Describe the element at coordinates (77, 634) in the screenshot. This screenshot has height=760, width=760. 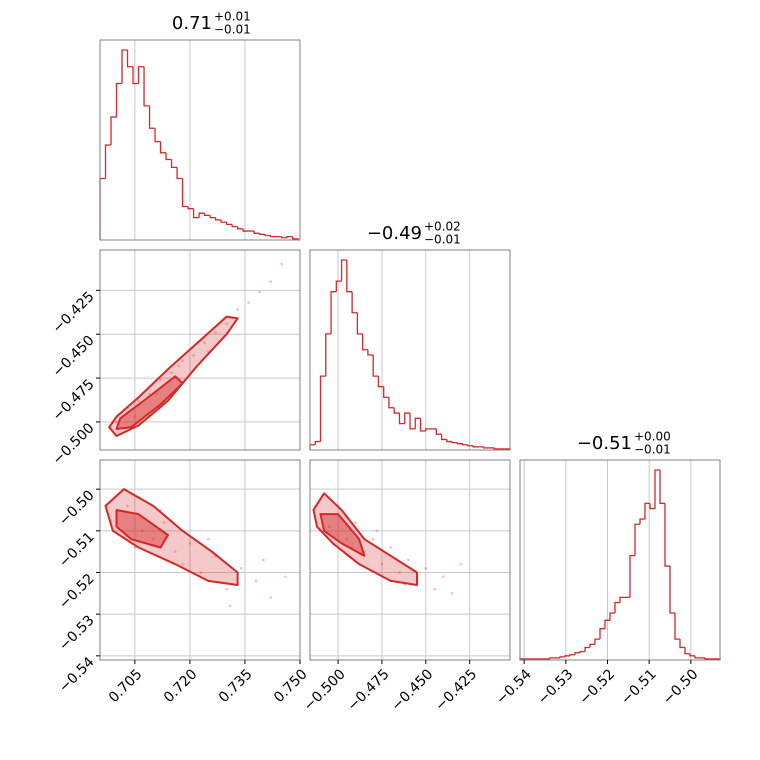
I see `y-tick-label: −0.53` at that location.